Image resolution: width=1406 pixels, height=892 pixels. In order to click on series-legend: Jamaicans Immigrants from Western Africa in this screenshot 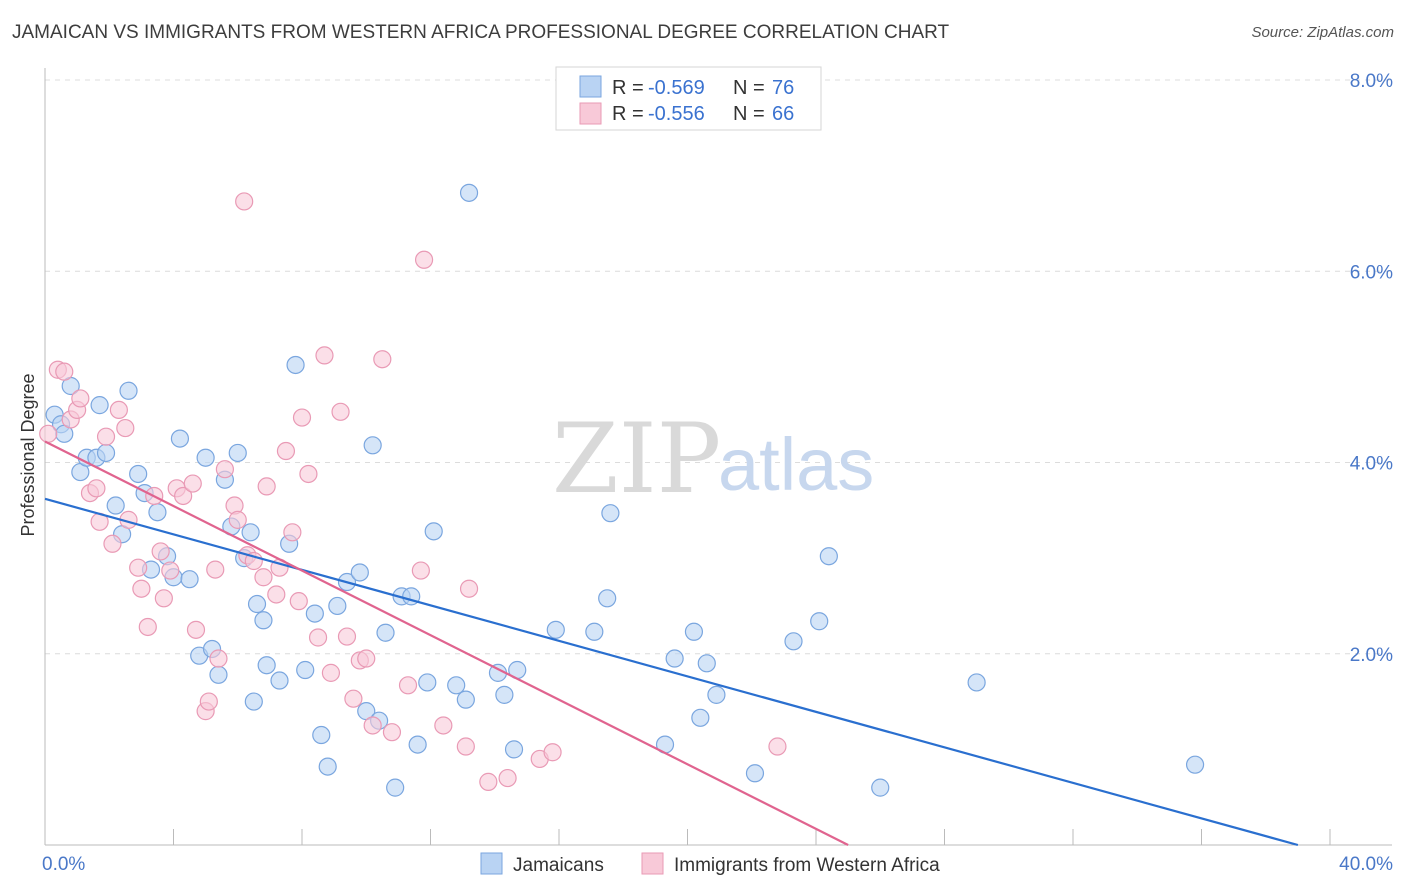, I will do `click(710, 864)`.